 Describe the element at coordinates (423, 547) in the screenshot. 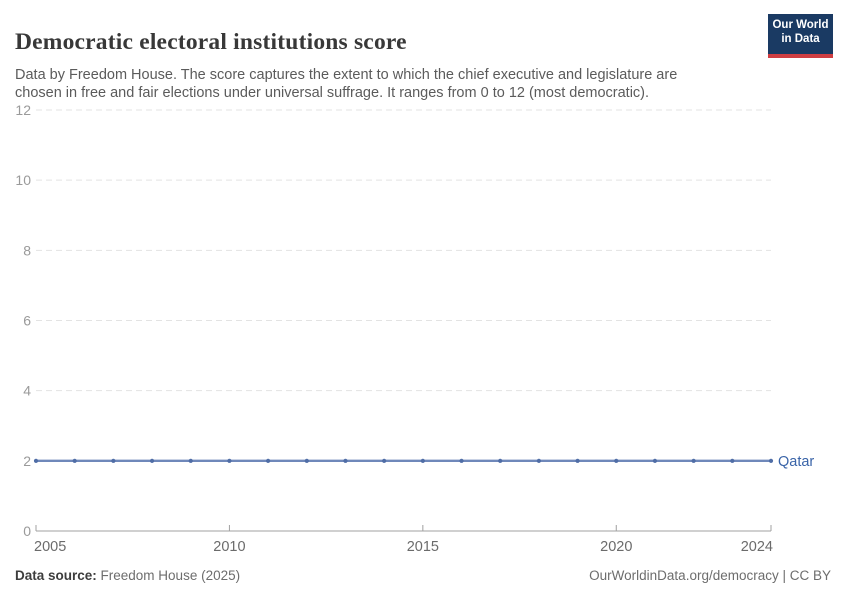

I see `x-axis-tick-label: 2015` at that location.